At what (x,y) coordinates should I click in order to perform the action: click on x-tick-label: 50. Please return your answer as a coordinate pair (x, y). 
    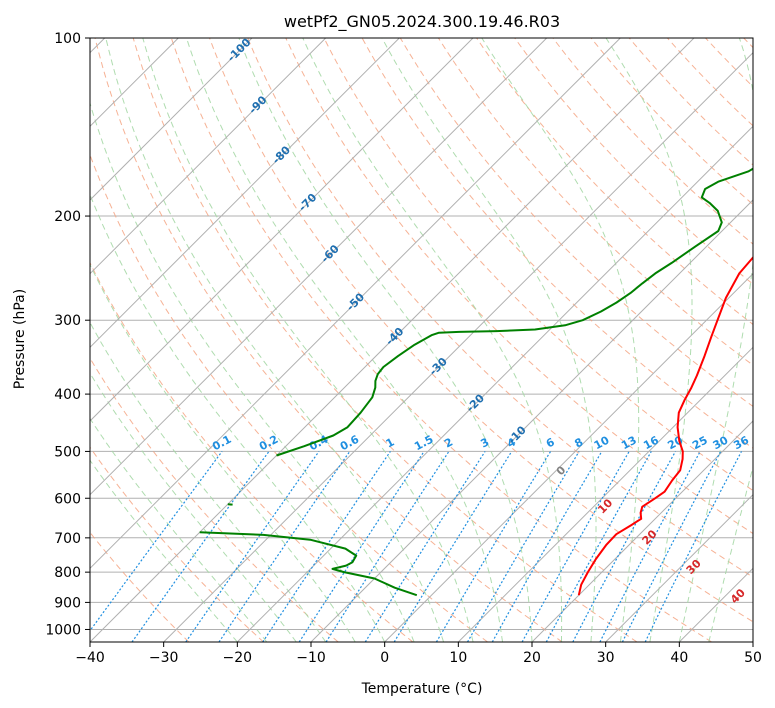
    Looking at the image, I should click on (753, 658).